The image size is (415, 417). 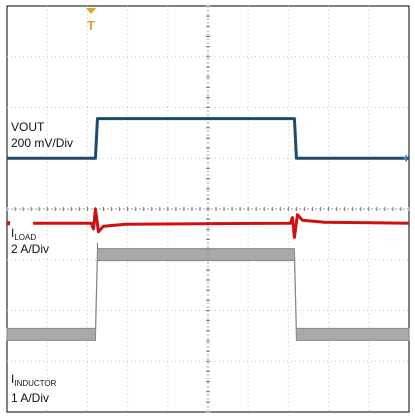 I want to click on trigger-marker-label: T, so click(x=91, y=25).